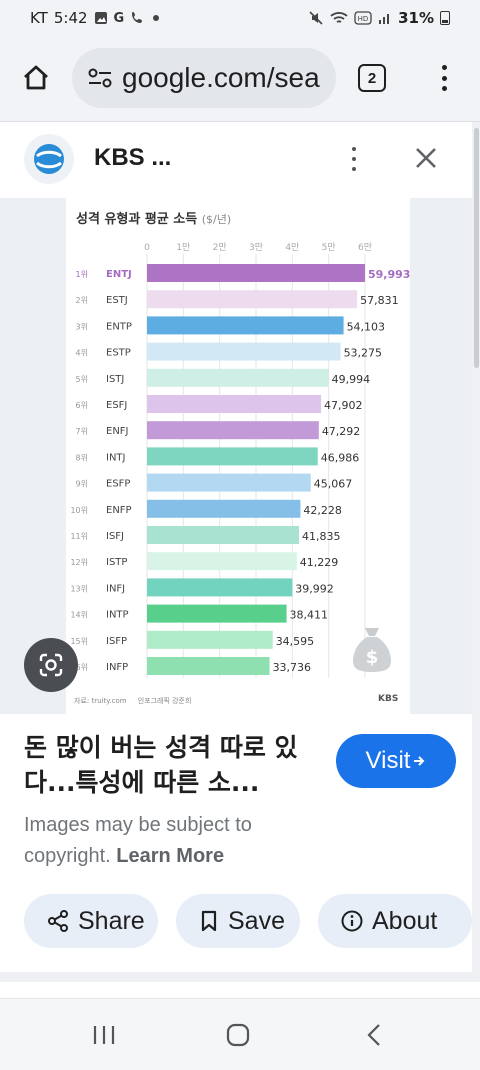 This screenshot has width=480, height=1070. Describe the element at coordinates (117, 300) in the screenshot. I see `type-label: ESTJ` at that location.